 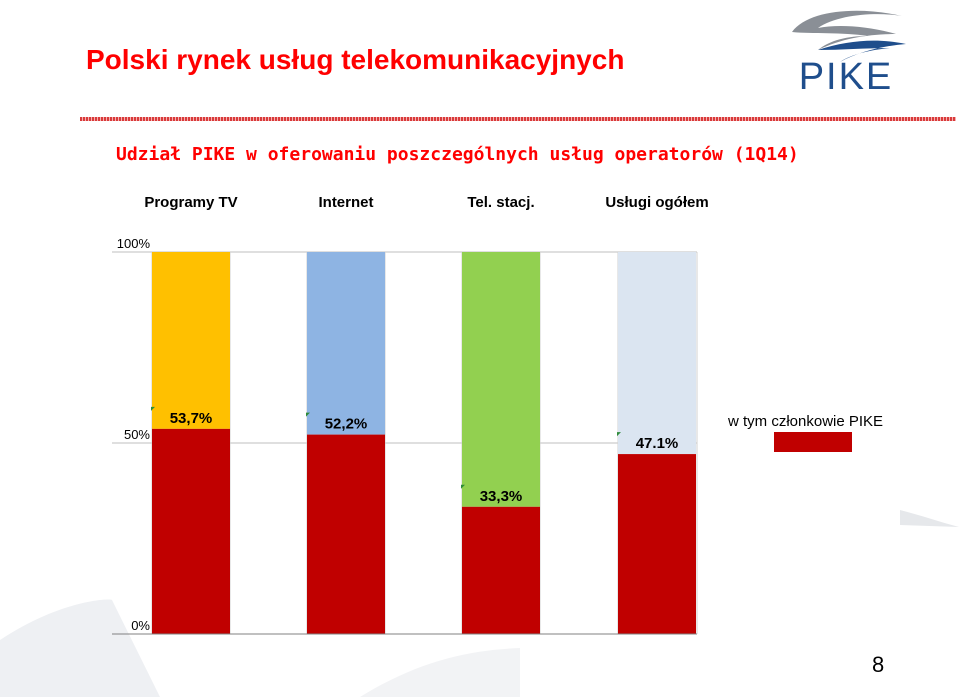 I want to click on right-swoosh, so click(x=929, y=518).